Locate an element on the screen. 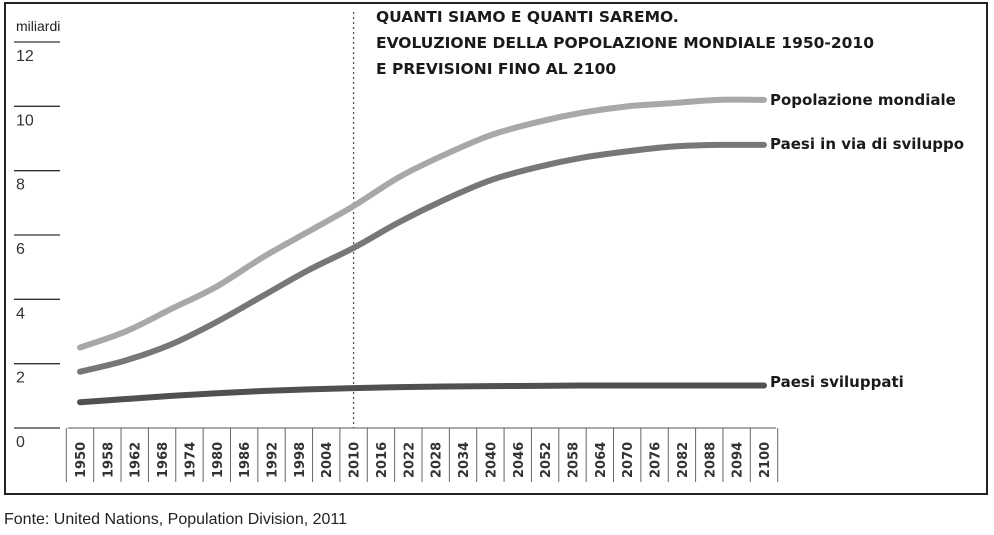 The width and height of the screenshot is (994, 535). y-tick-label-4: 4 is located at coordinates (20, 313).